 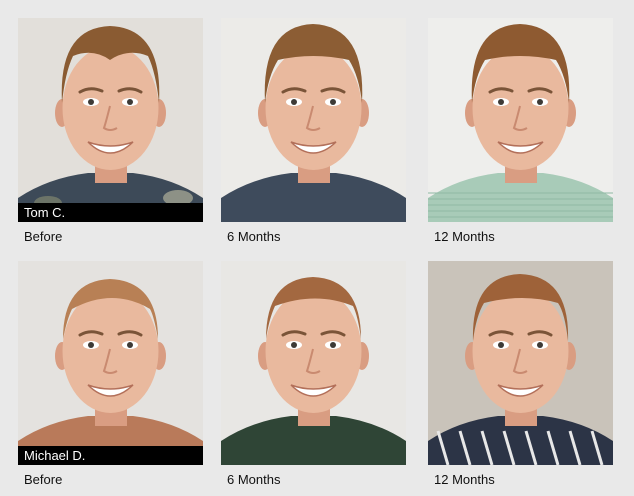 What do you see at coordinates (464, 236) in the screenshot?
I see `caption-tom-12-months: 12 Months` at bounding box center [464, 236].